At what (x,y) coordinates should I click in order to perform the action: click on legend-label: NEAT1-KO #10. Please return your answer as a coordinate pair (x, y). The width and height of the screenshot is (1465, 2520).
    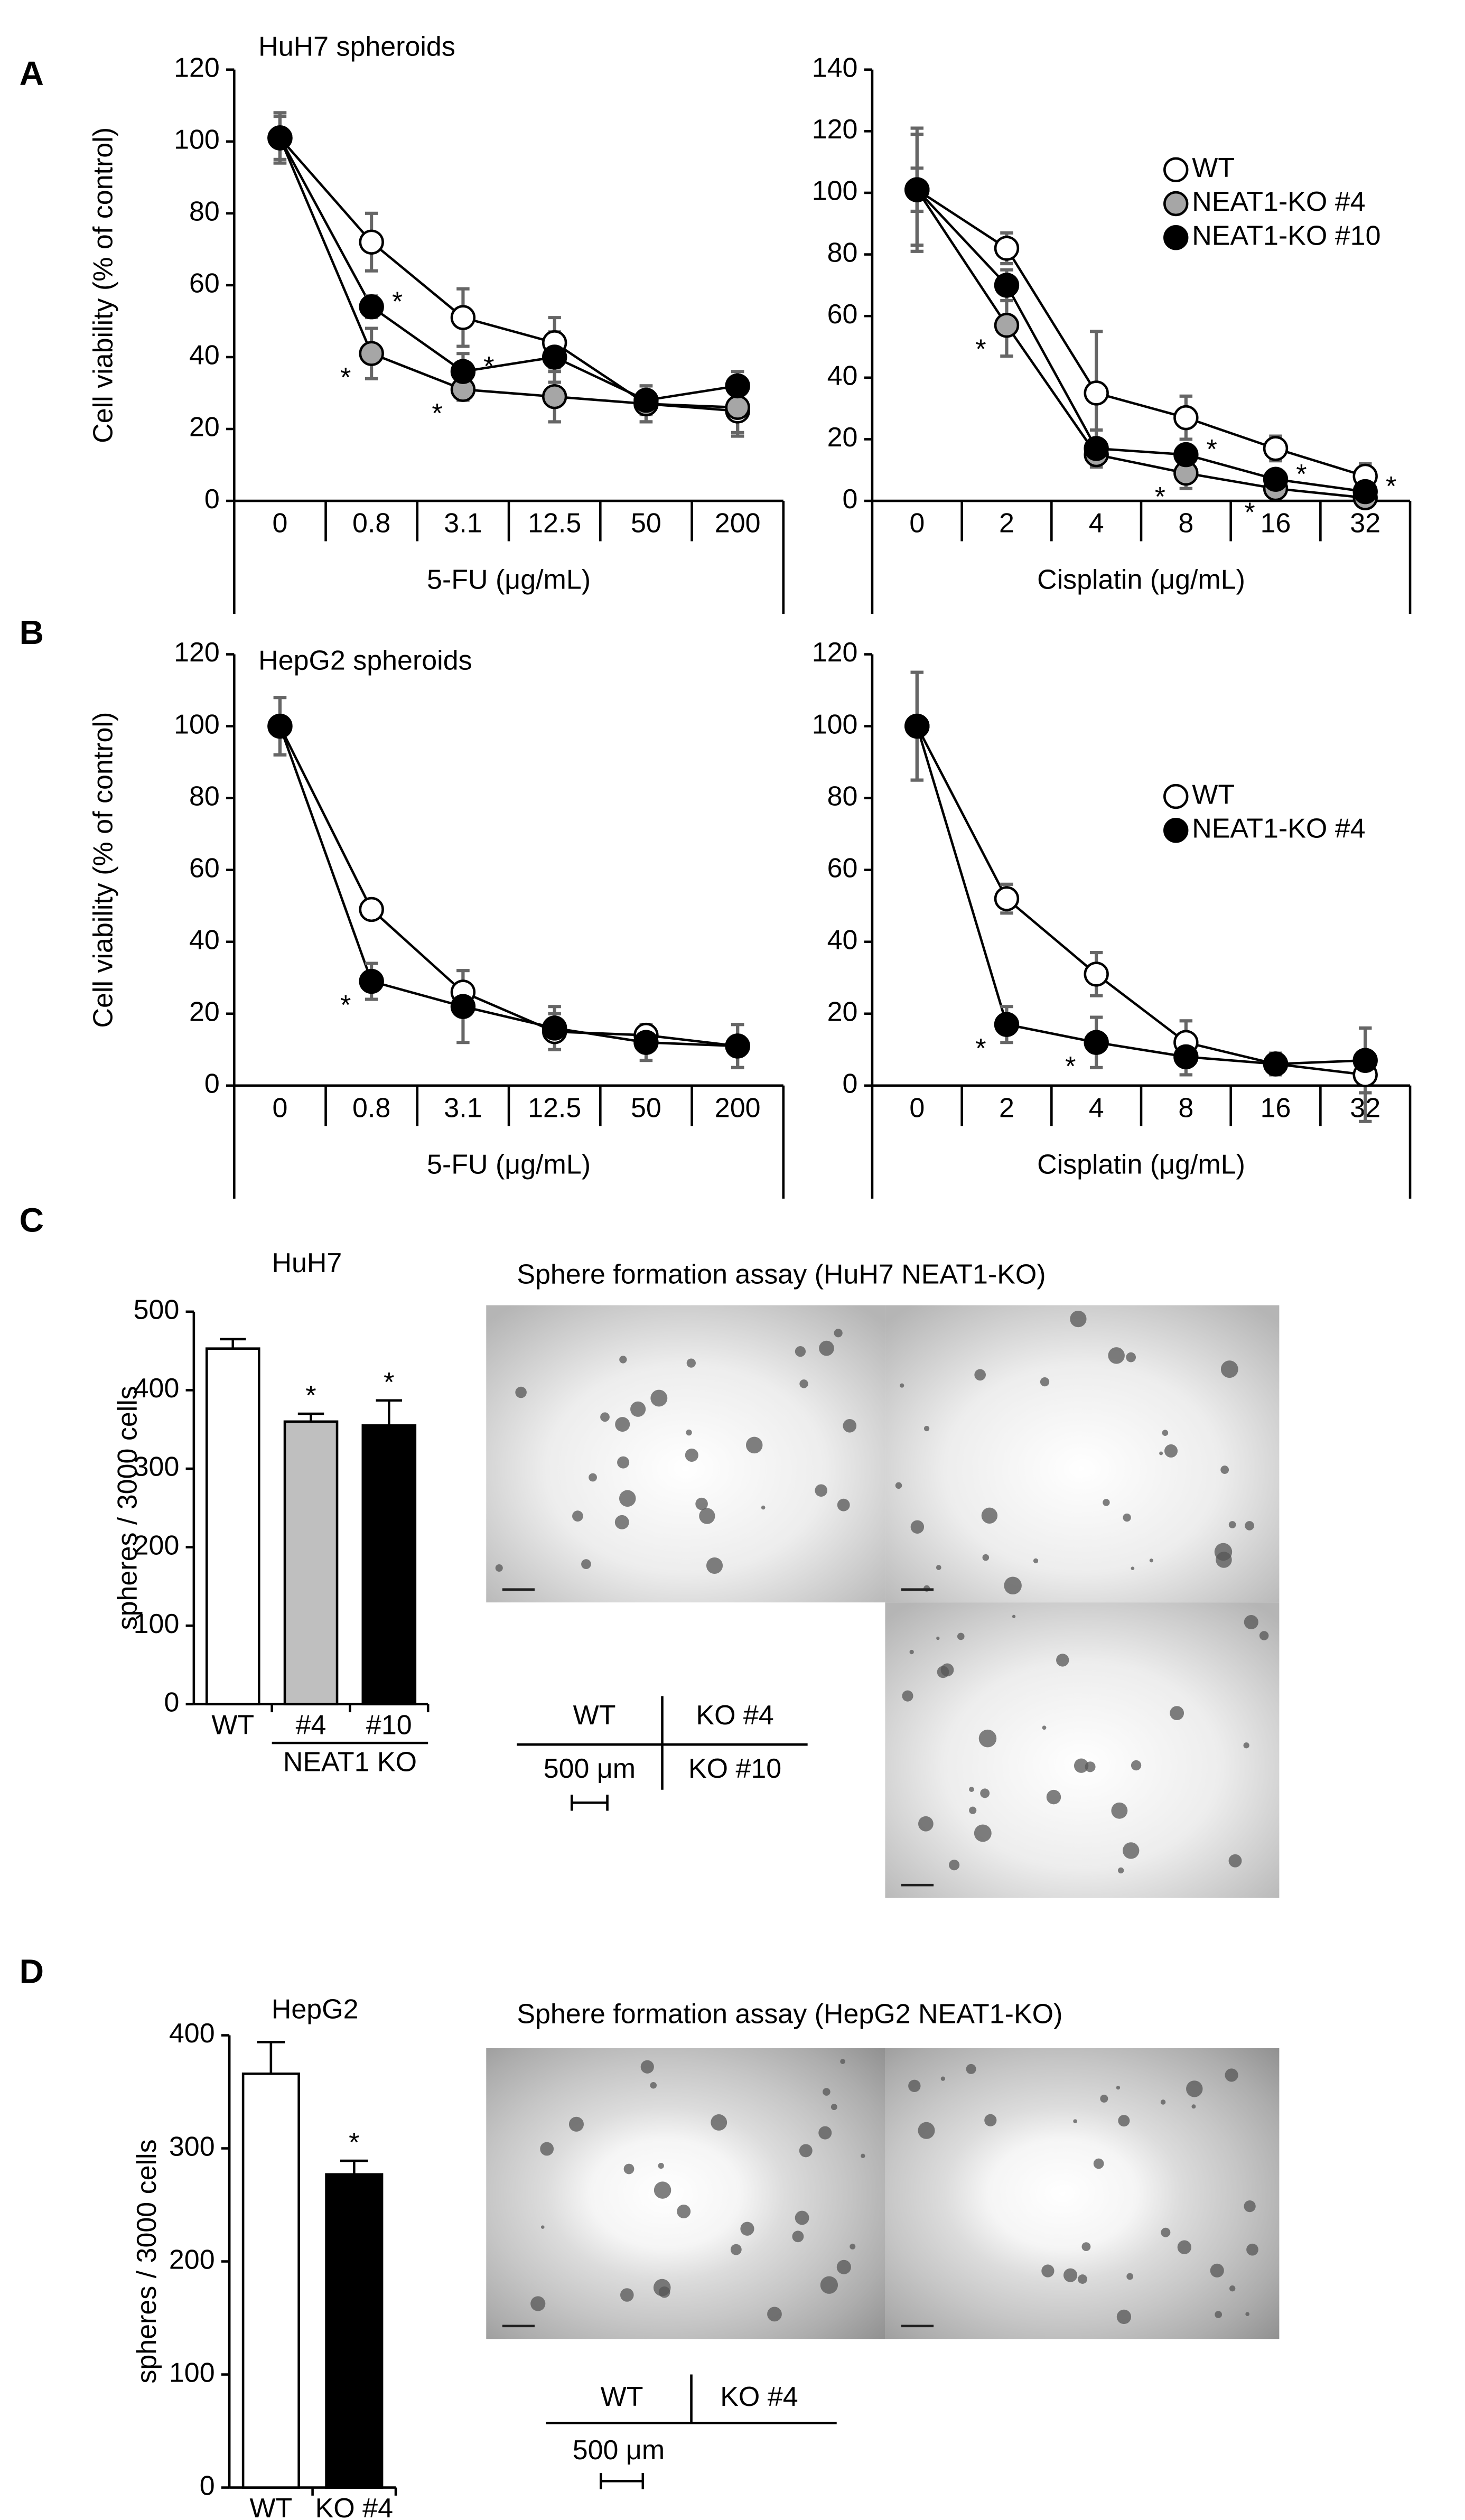
    Looking at the image, I should click on (1286, 235).